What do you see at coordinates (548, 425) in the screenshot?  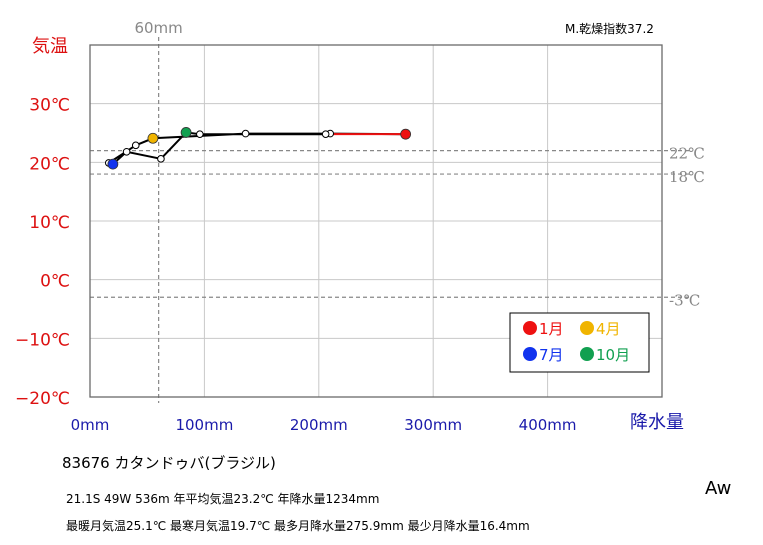 I see `x-tick-label: 400mm` at bounding box center [548, 425].